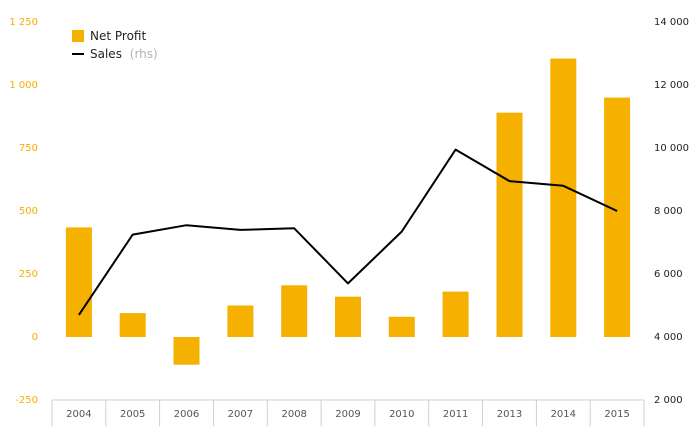  Describe the element at coordinates (240, 321) in the screenshot. I see `bar-net-profit-2007` at that location.